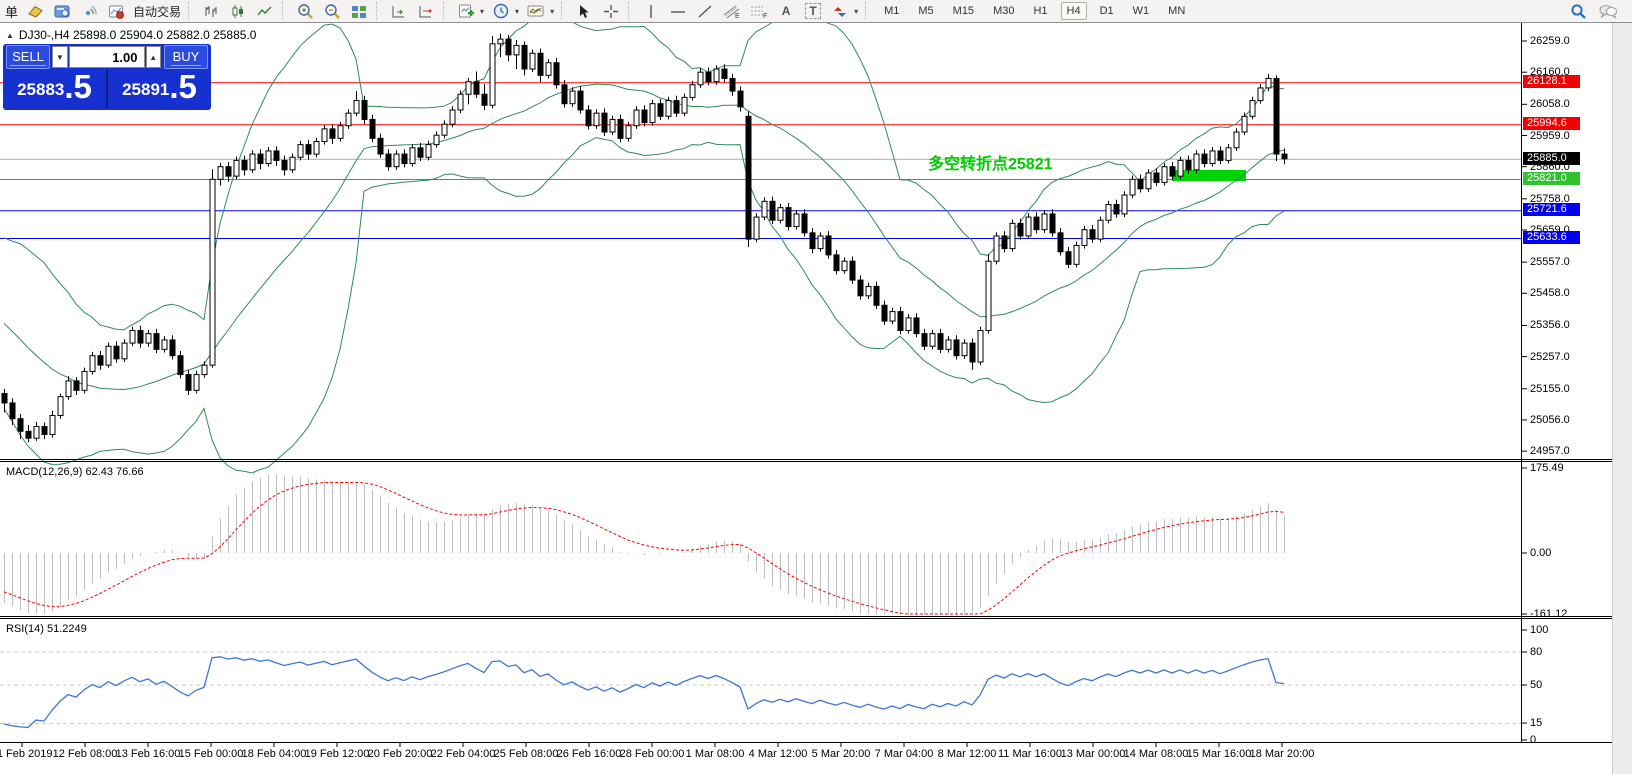 Image resolution: width=1632 pixels, height=774 pixels. I want to click on volume-input, so click(106, 57).